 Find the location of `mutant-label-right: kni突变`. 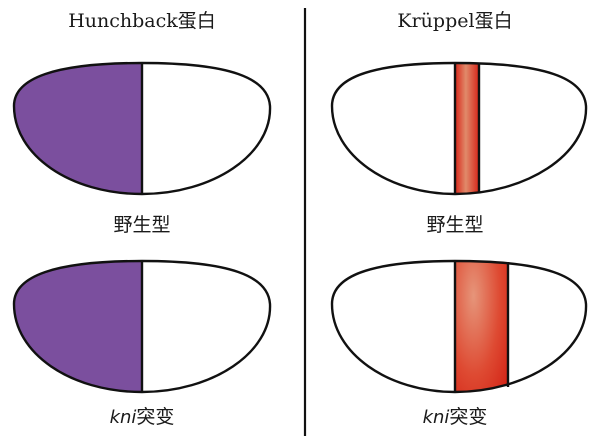

mutant-label-right: kni突变 is located at coordinates (455, 417).